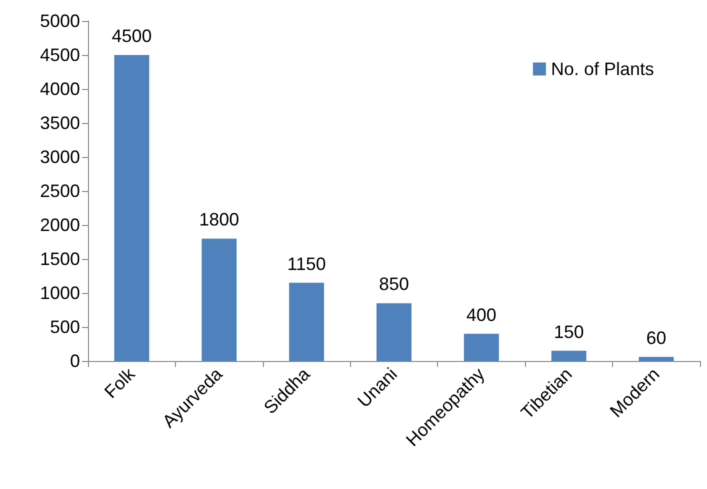 The image size is (707, 489). I want to click on data-label: 850, so click(394, 284).